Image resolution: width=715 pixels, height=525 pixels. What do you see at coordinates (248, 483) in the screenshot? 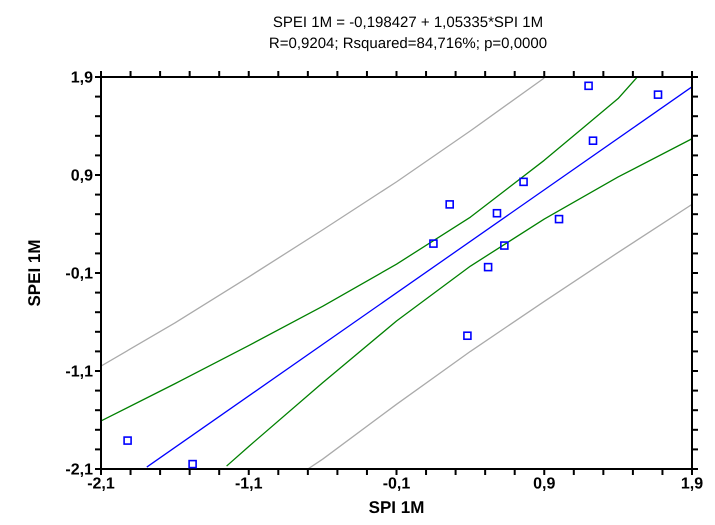
I see `x-tick-label: -1,1` at bounding box center [248, 483].